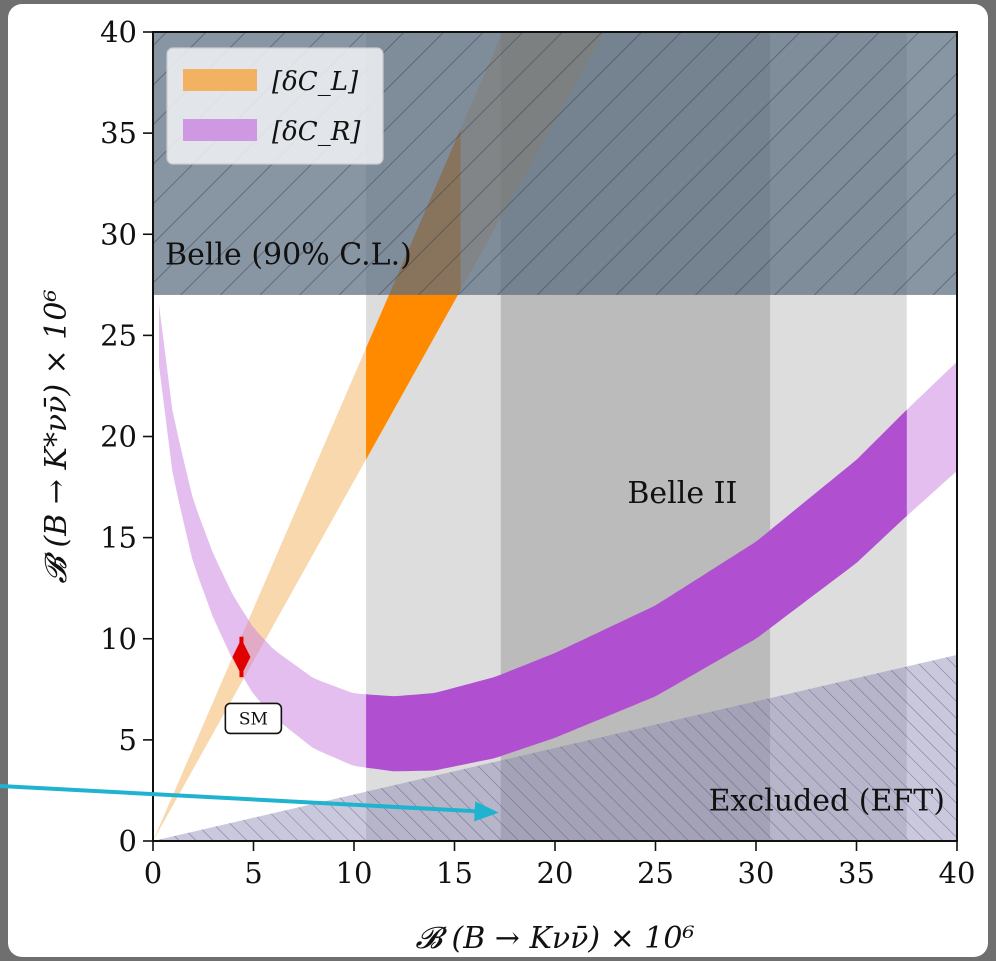  What do you see at coordinates (275, 106) in the screenshot?
I see `legend: [δC_L] [δC_R]` at bounding box center [275, 106].